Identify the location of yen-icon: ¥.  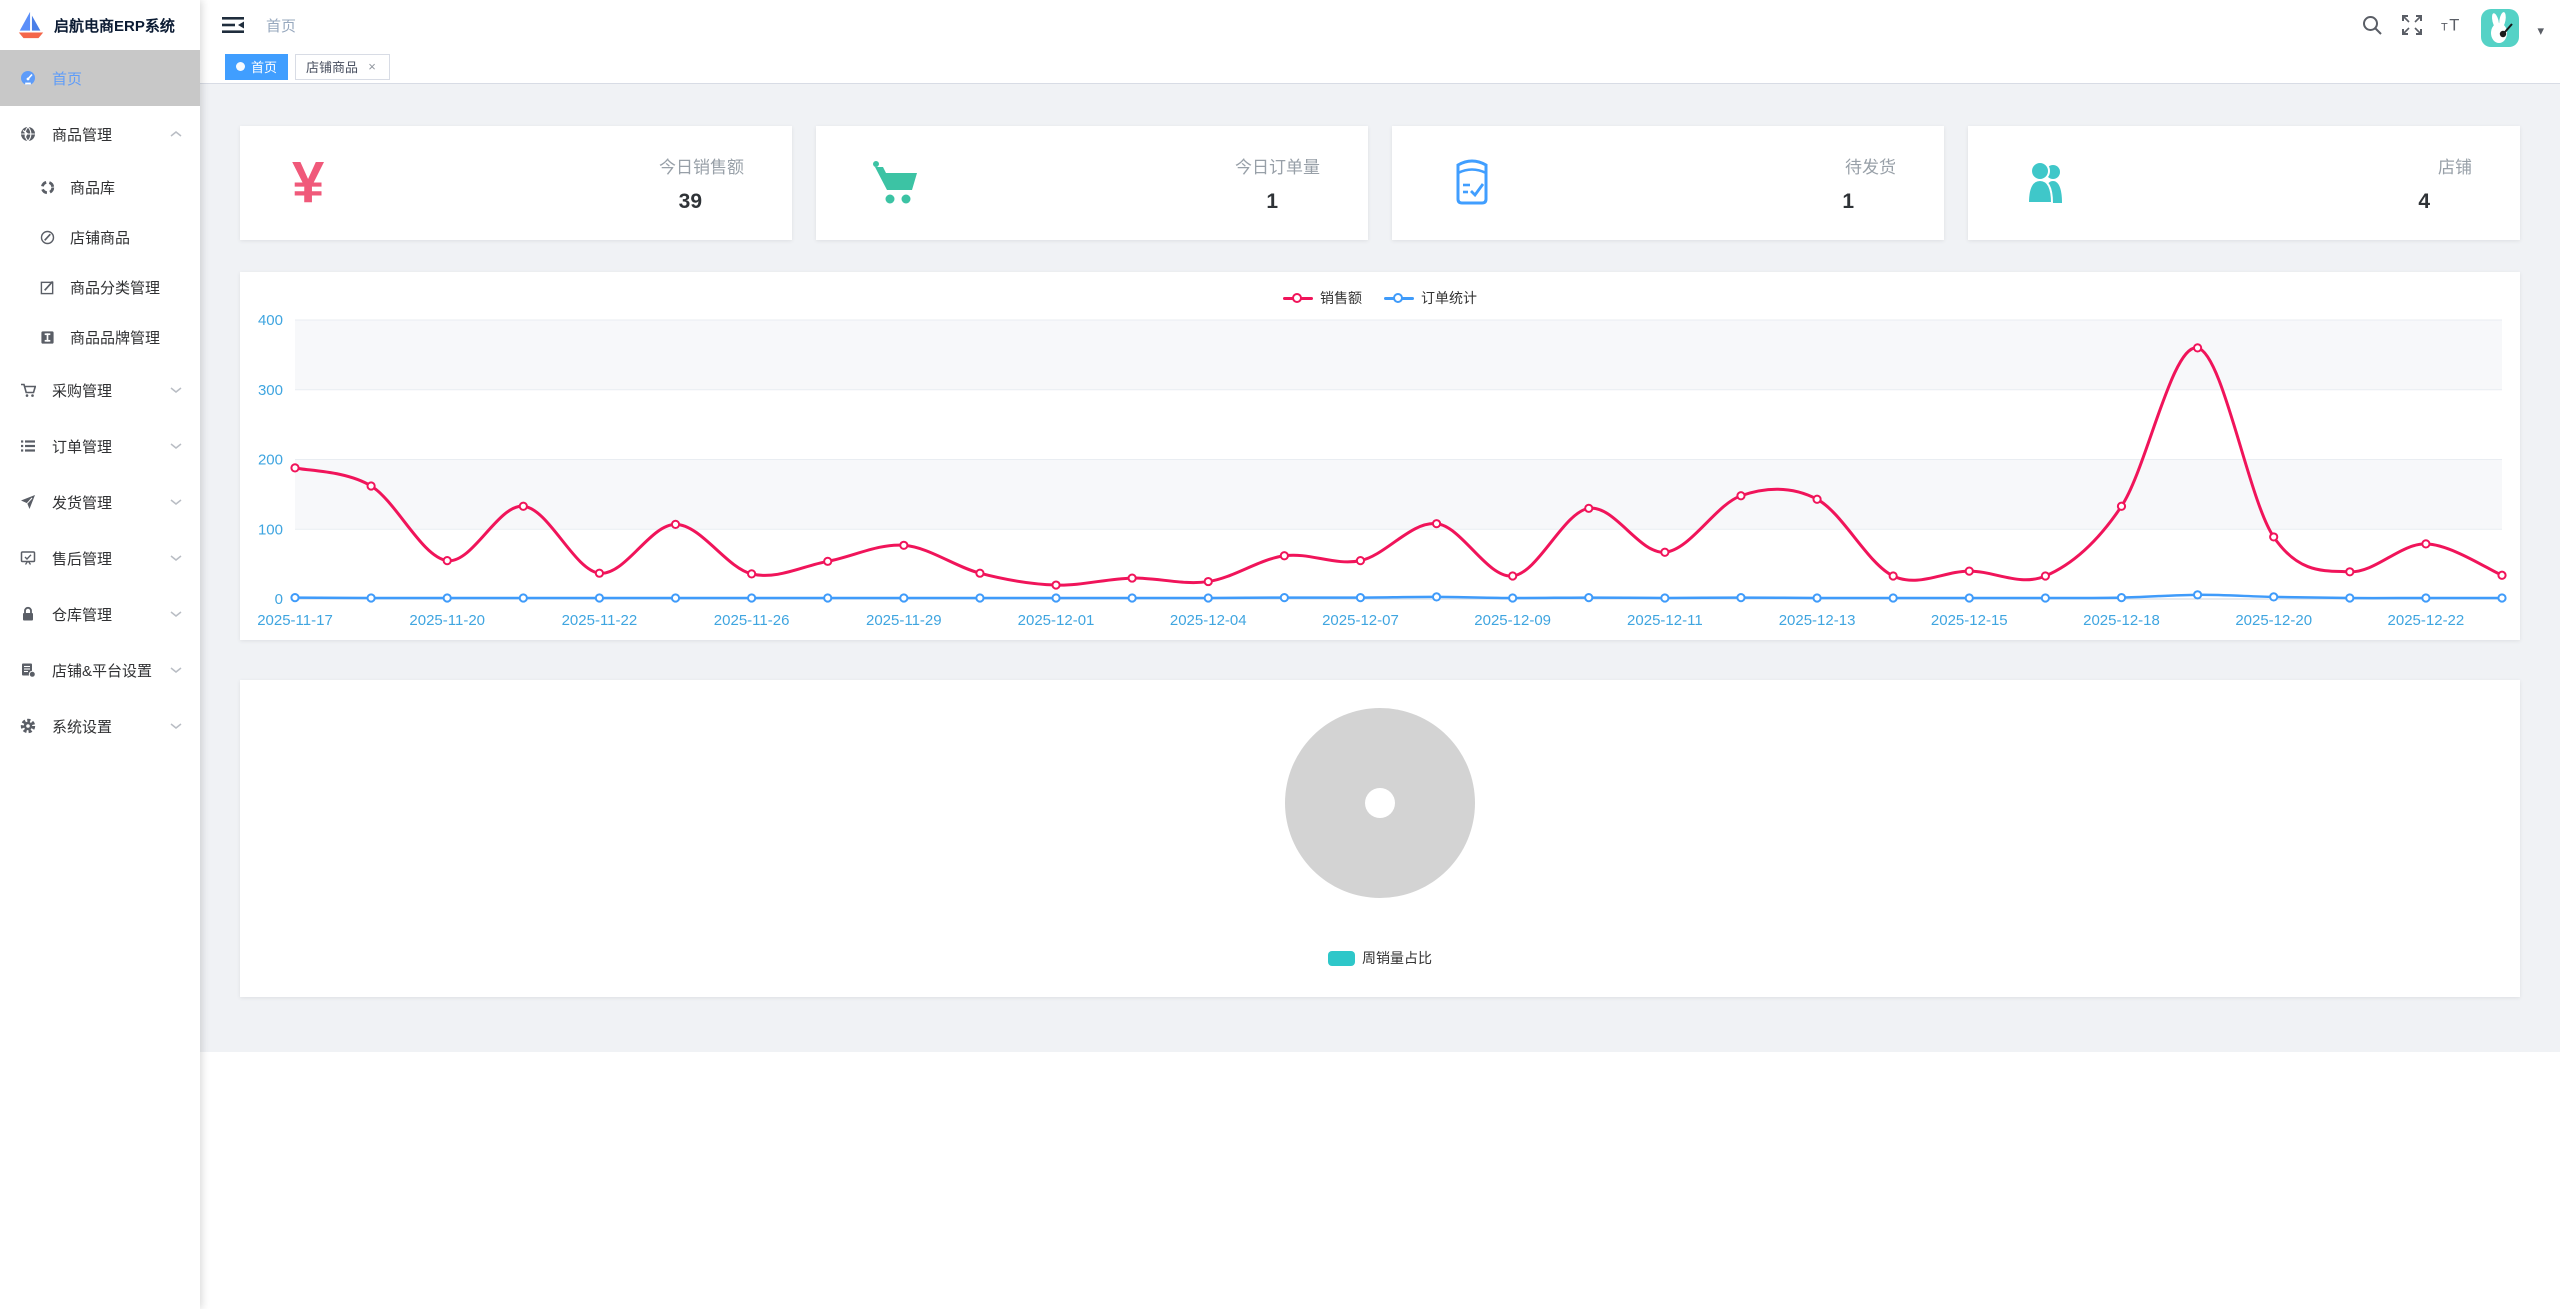
(308, 182).